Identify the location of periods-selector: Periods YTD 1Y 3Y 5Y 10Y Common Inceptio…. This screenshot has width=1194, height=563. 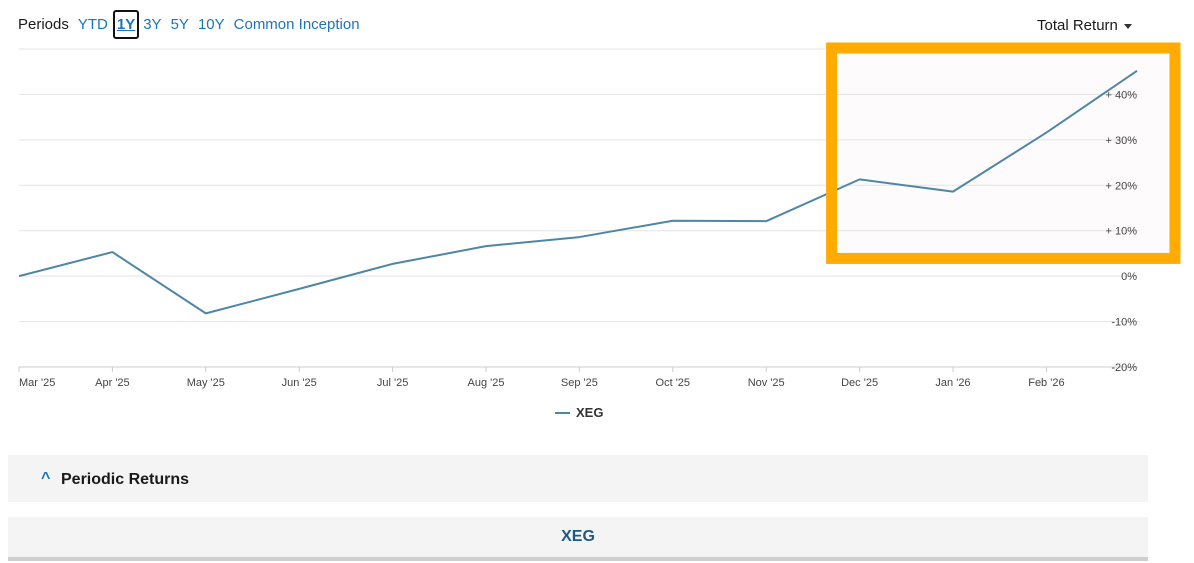
(193, 24).